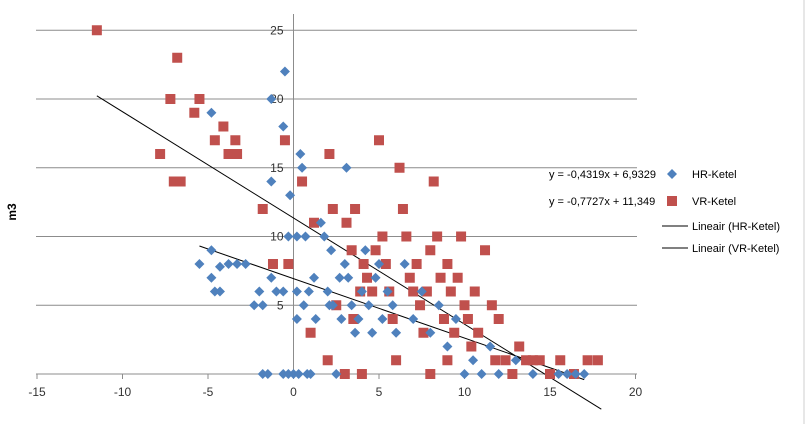  What do you see at coordinates (636, 392) in the screenshot?
I see `x-tick-label: 20` at bounding box center [636, 392].